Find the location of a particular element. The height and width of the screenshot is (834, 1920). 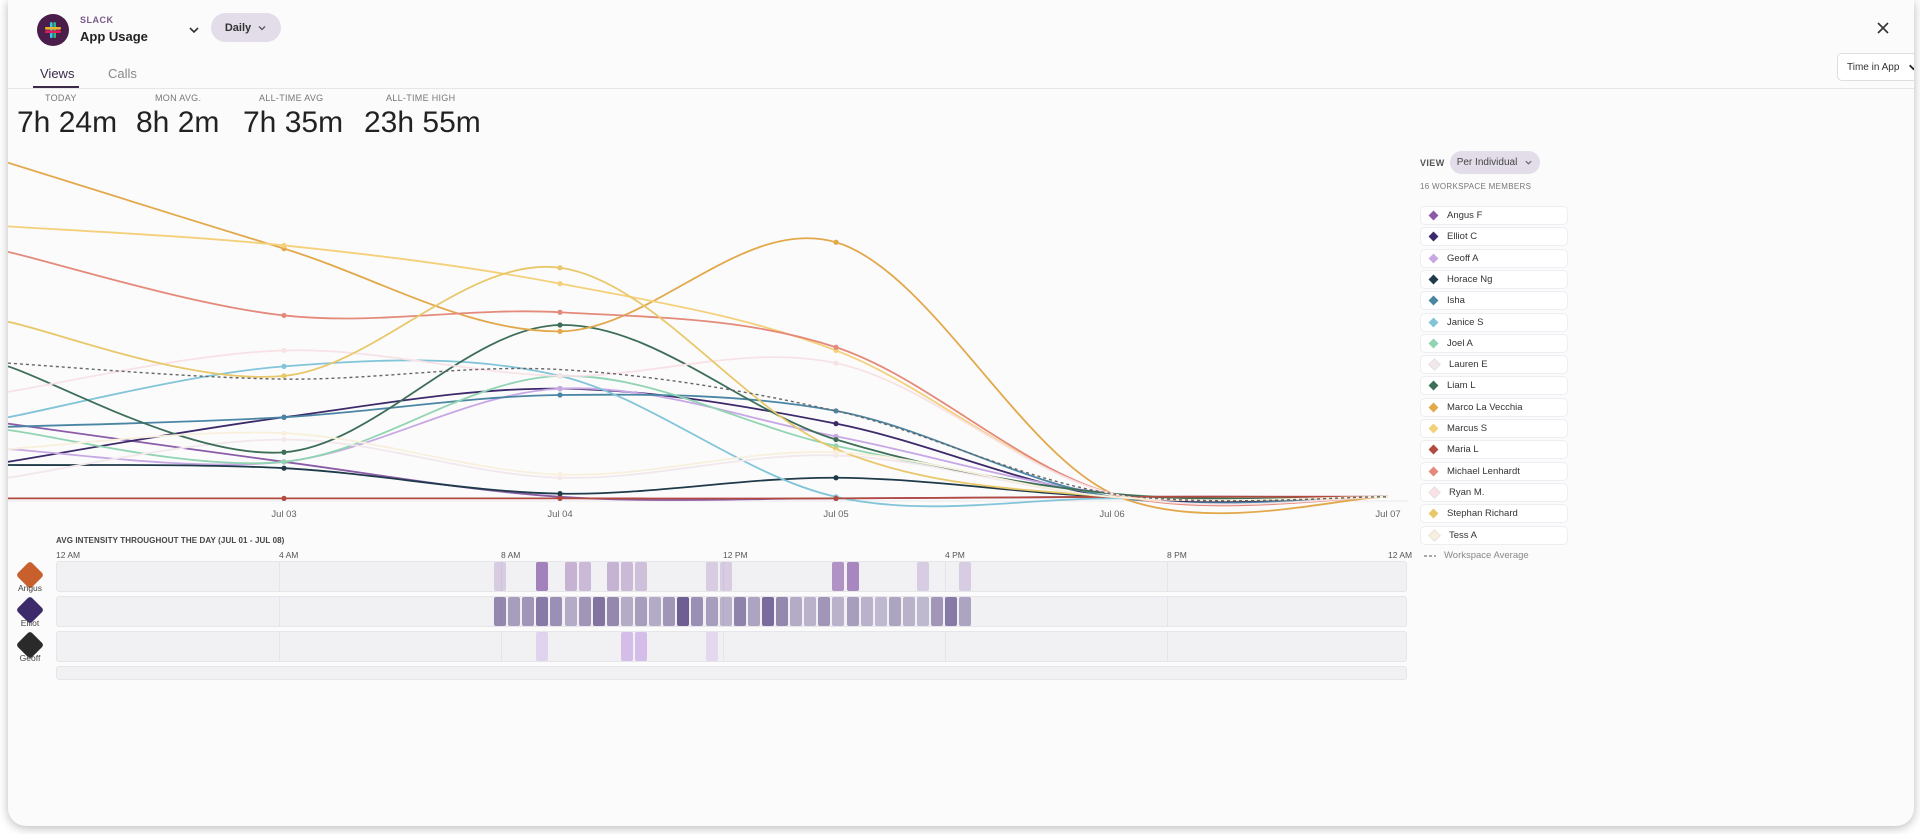

legend-item: Janice S is located at coordinates (1494, 322).